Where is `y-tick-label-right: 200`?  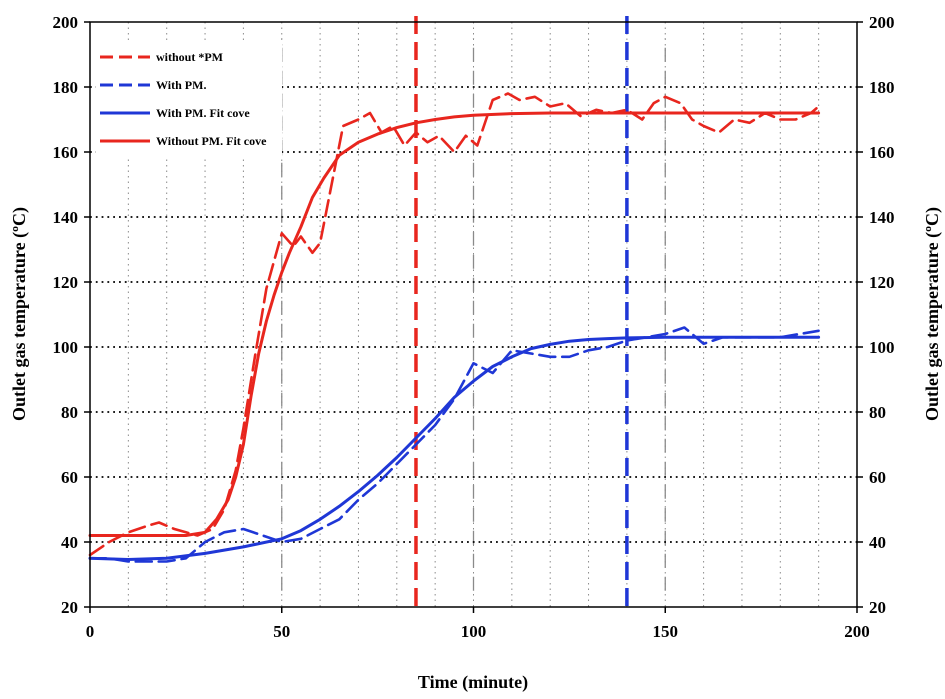
y-tick-label-right: 200 is located at coordinates (882, 22).